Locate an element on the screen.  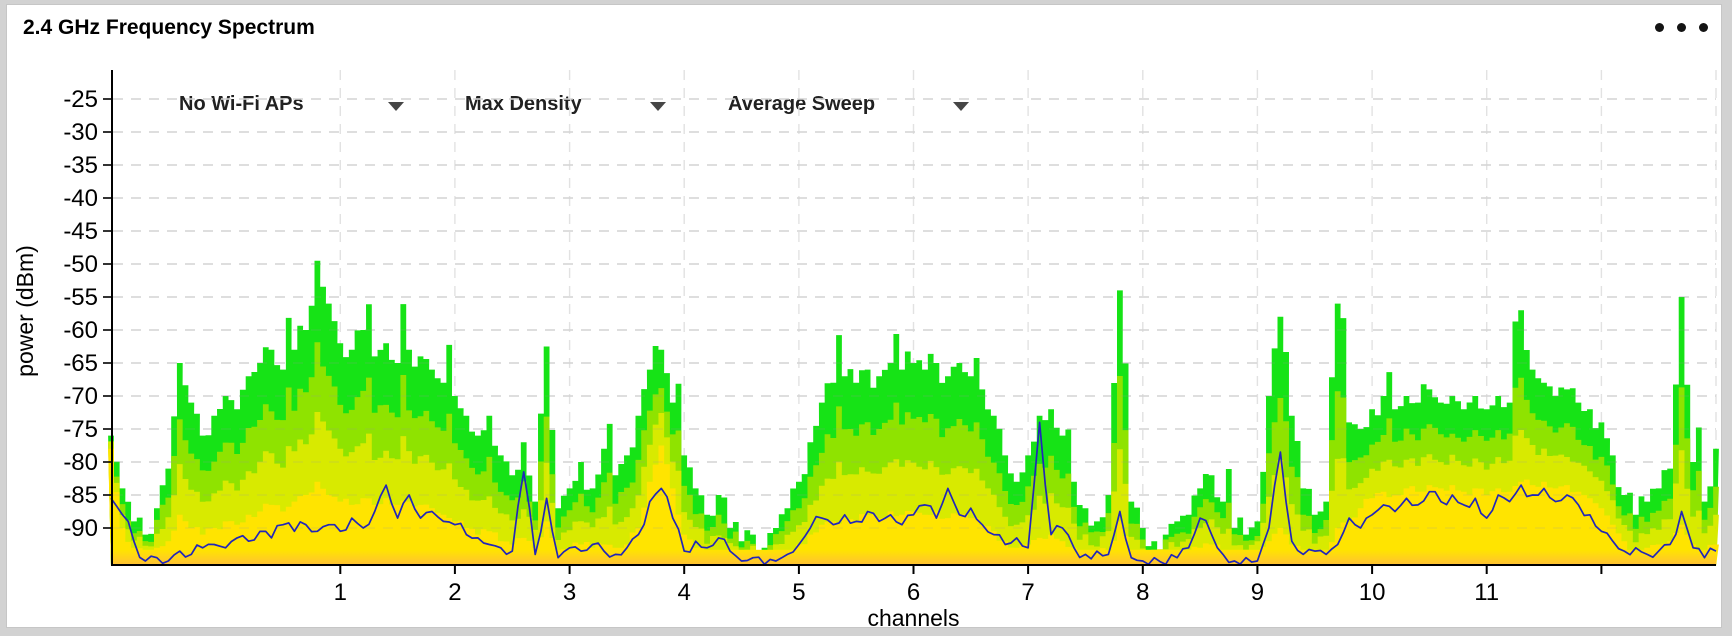
y-tick-label: -90 is located at coordinates (80, 528).